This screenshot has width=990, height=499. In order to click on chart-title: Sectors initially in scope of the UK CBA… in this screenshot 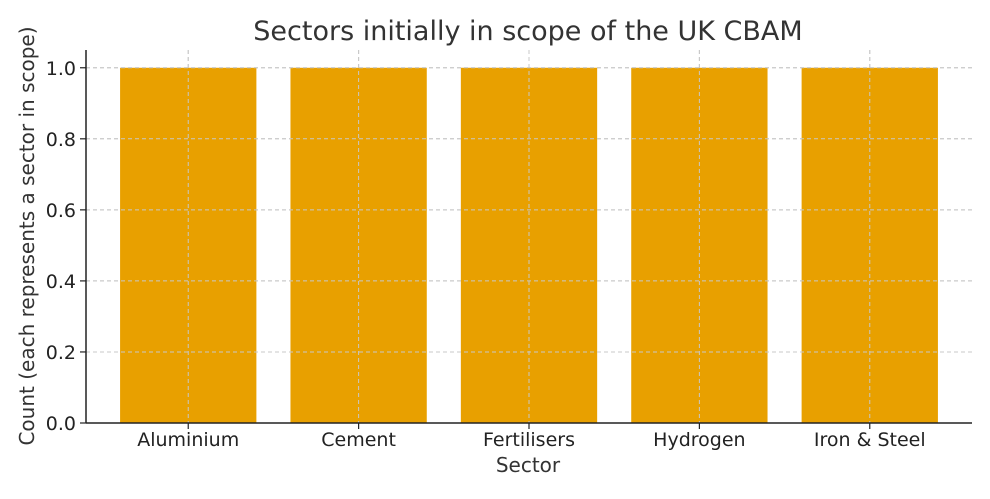, I will do `click(527, 31)`.